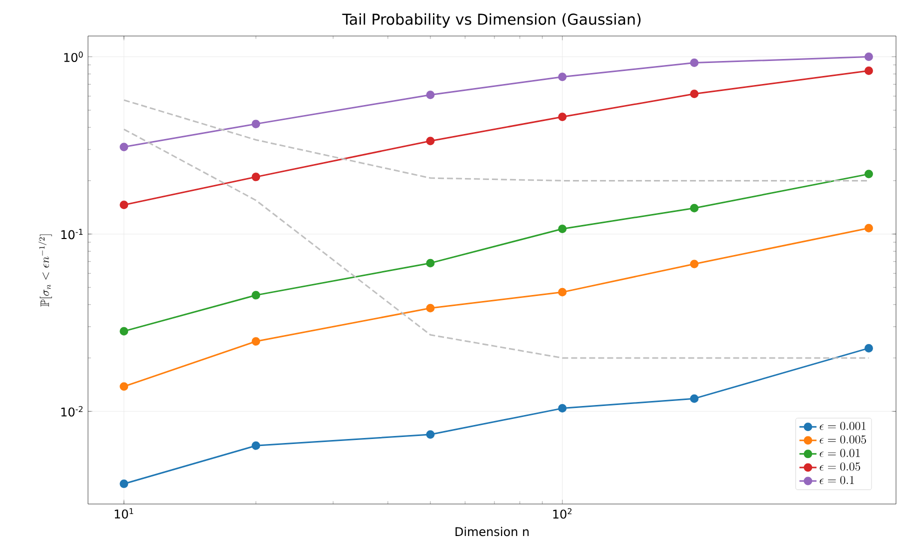 The width and height of the screenshot is (899, 557). I want to click on x-axis-title: Dimension n, so click(492, 531).